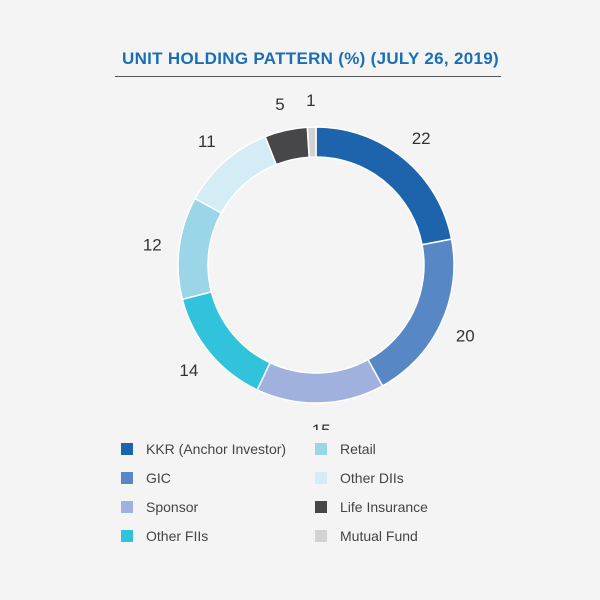 Image resolution: width=600 pixels, height=600 pixels. Describe the element at coordinates (188, 370) in the screenshot. I see `slice-value-label-3: 14` at that location.